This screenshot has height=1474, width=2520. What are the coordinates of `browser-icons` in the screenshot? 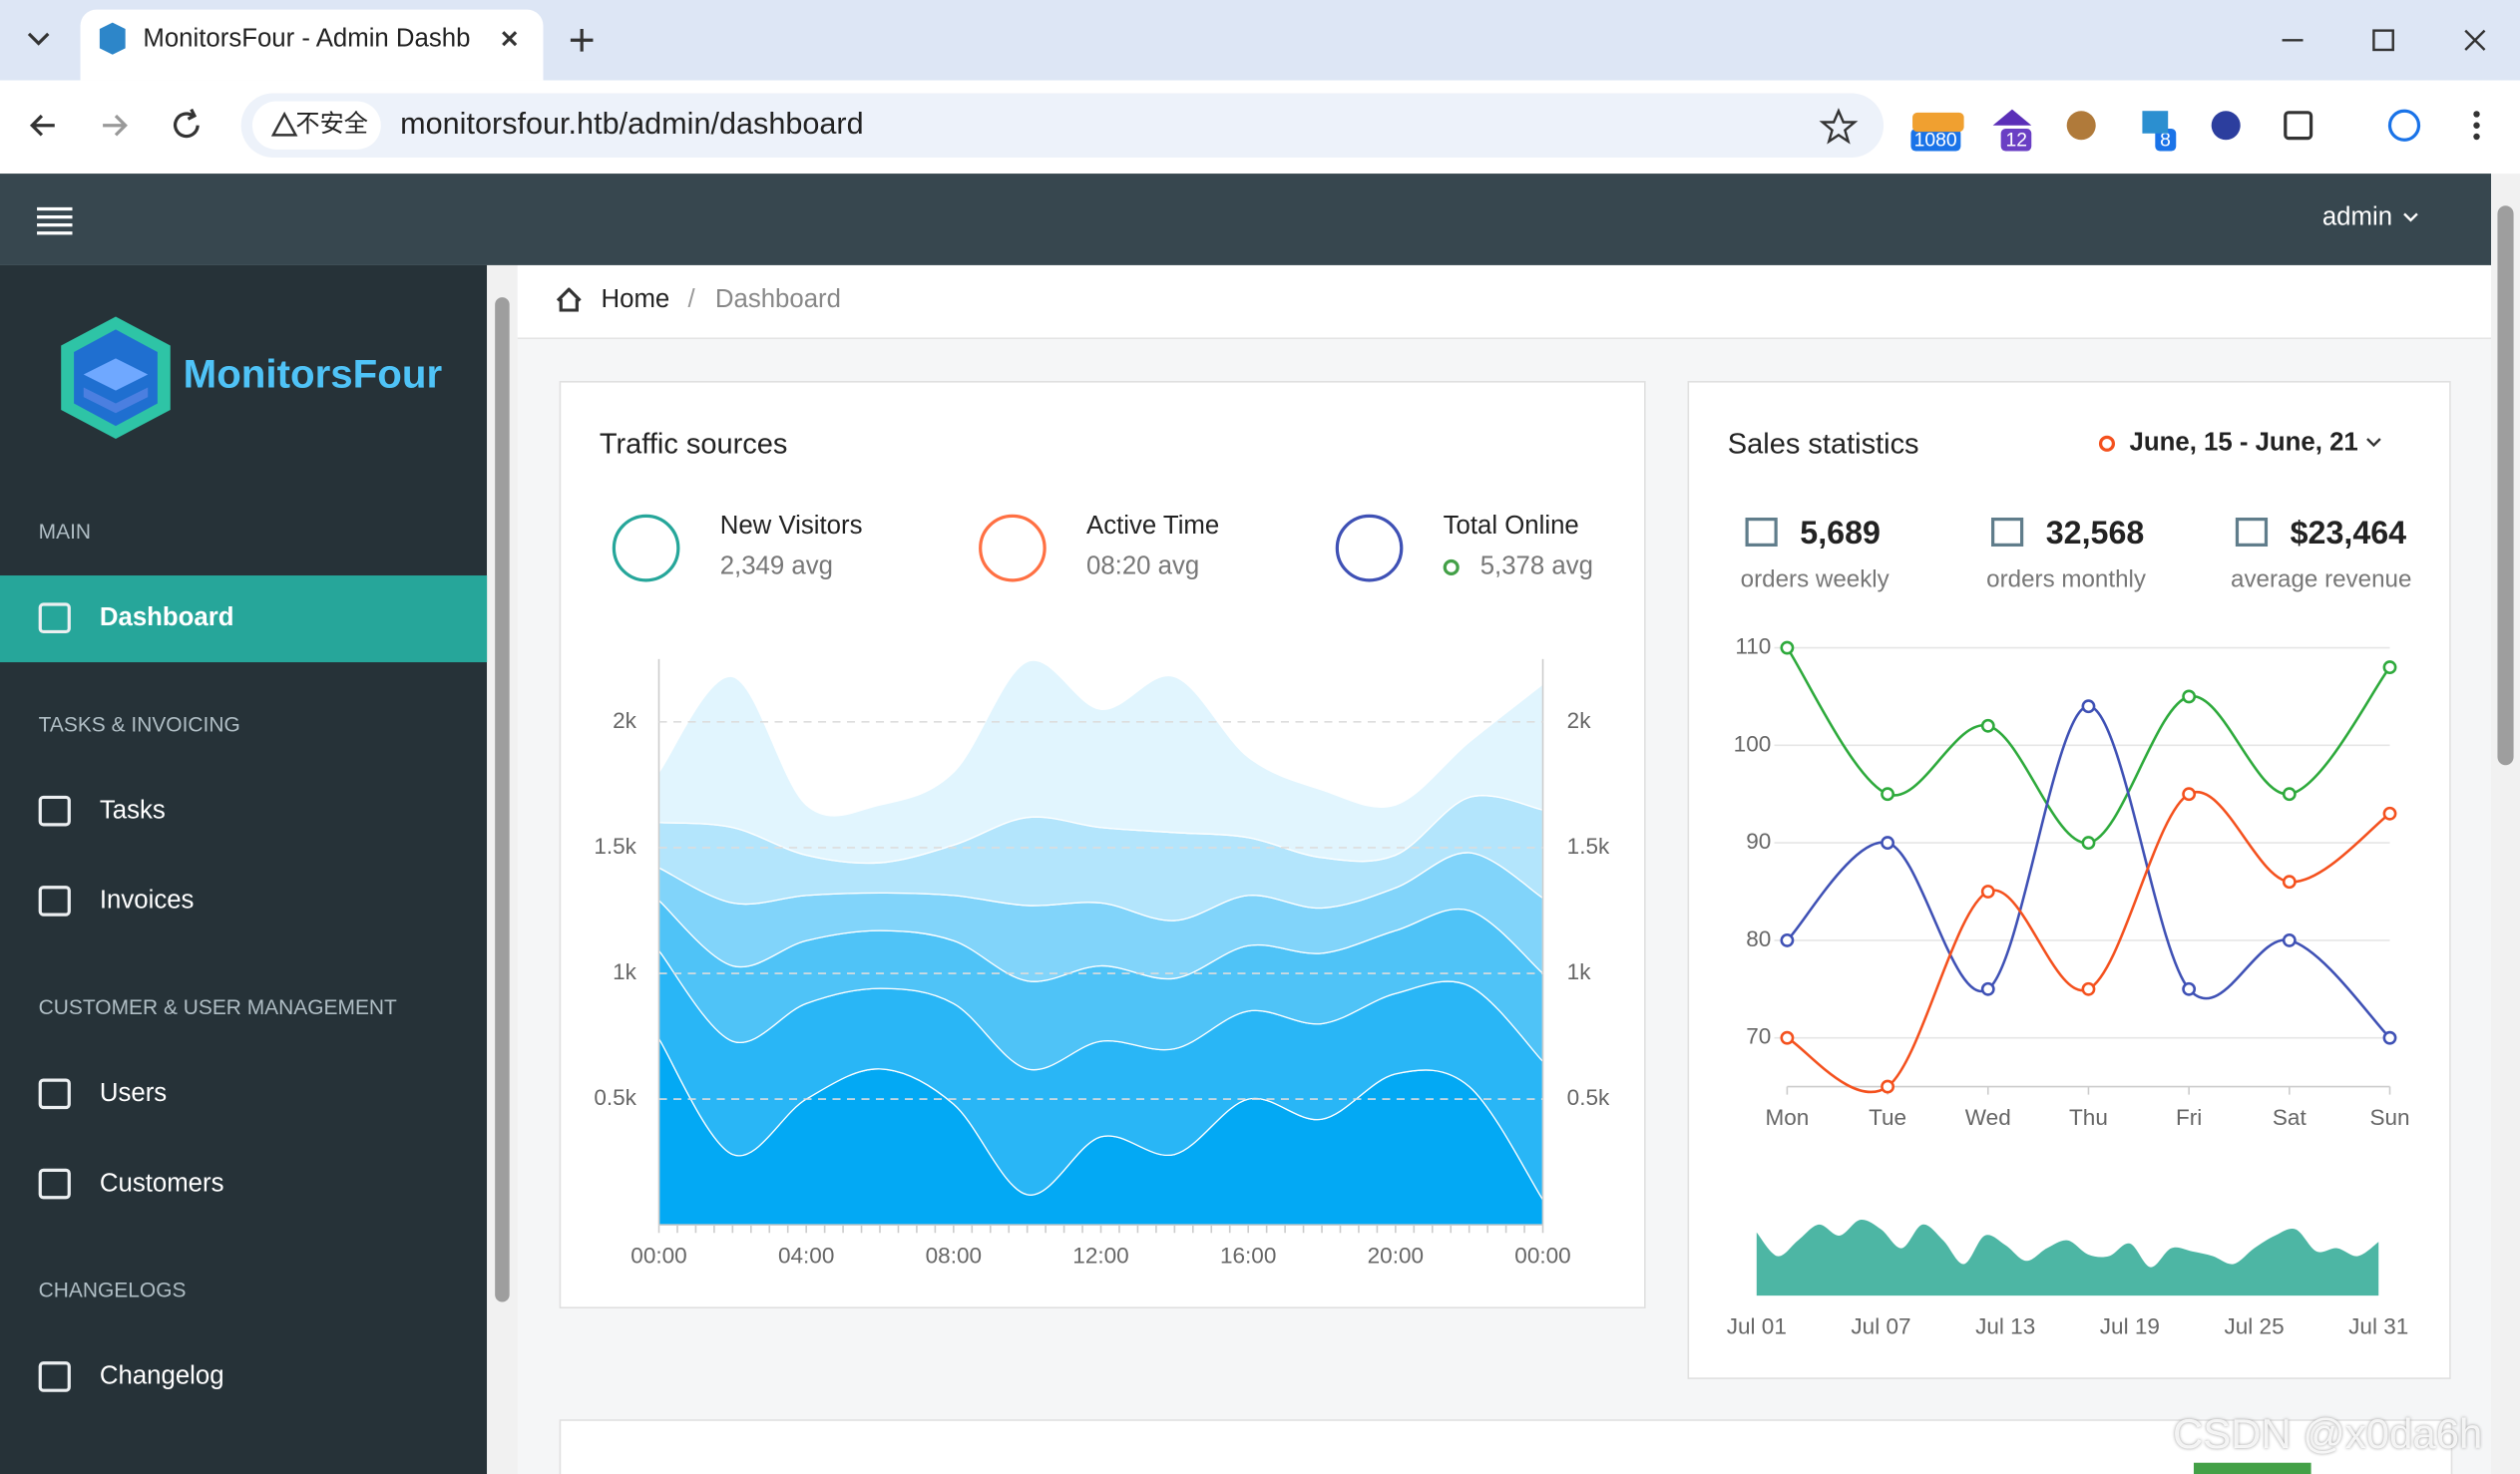 It's located at (1256, 83).